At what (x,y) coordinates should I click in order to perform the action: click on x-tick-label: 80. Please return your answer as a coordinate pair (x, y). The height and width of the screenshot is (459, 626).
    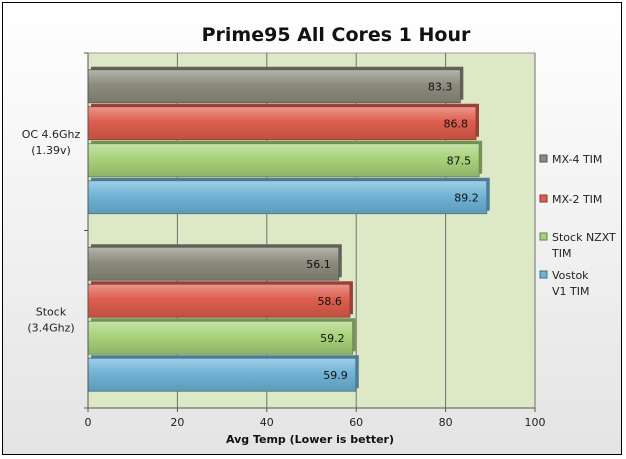
    Looking at the image, I should click on (446, 422).